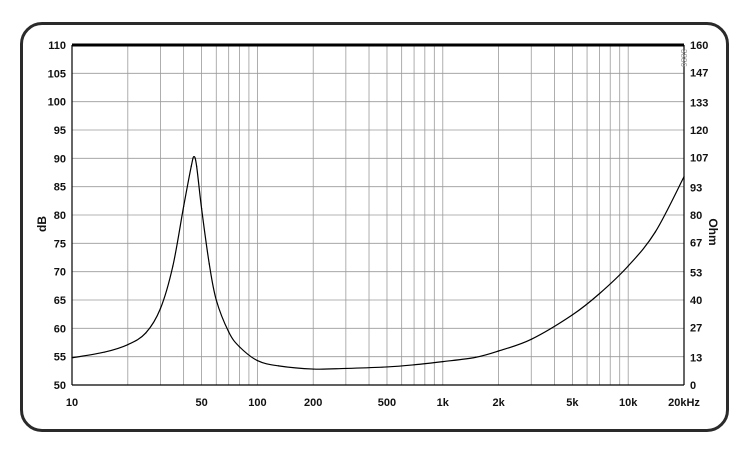  What do you see at coordinates (628, 403) in the screenshot?
I see `x-tick-label: 10k` at bounding box center [628, 403].